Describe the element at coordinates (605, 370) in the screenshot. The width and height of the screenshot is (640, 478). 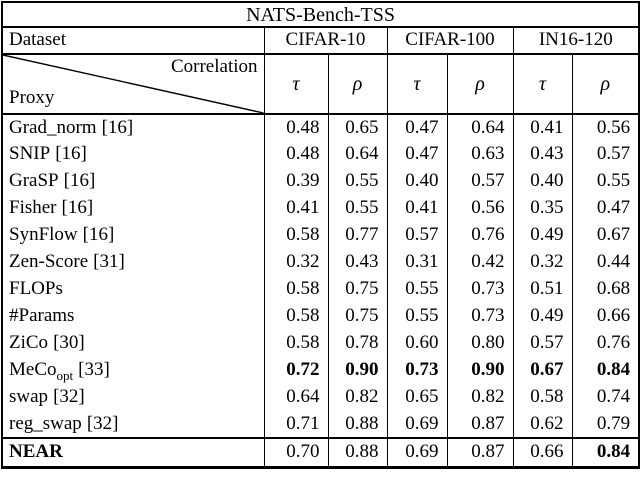
I see `value-cell-rho-in16-120: 0.84` at that location.